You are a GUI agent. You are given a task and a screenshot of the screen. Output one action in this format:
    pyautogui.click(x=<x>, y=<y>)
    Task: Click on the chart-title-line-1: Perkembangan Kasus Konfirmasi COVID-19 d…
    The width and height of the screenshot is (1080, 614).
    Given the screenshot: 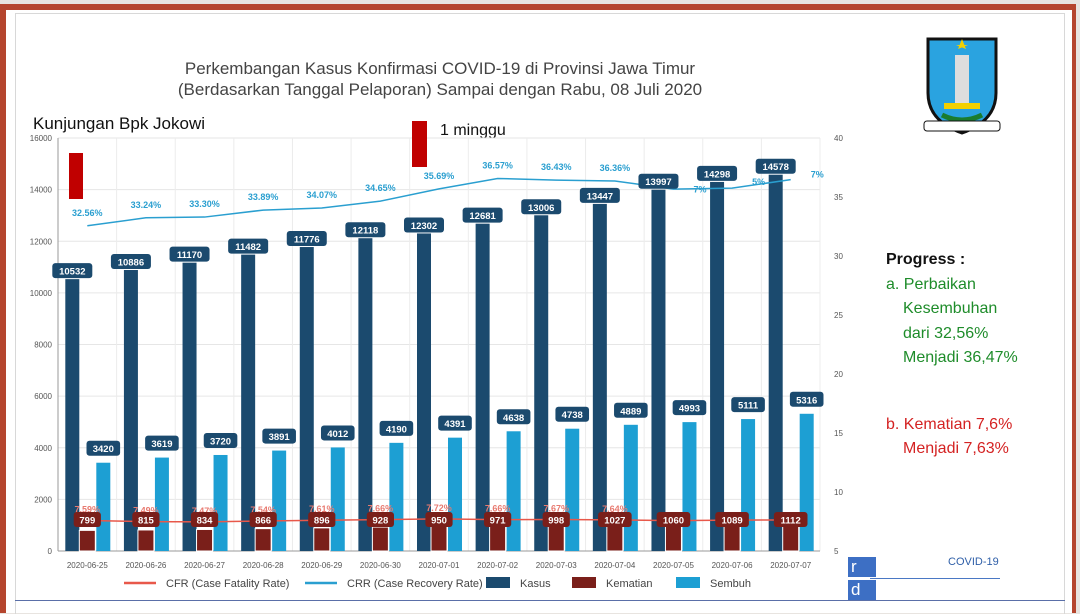 What is the action you would take?
    pyautogui.click(x=440, y=68)
    